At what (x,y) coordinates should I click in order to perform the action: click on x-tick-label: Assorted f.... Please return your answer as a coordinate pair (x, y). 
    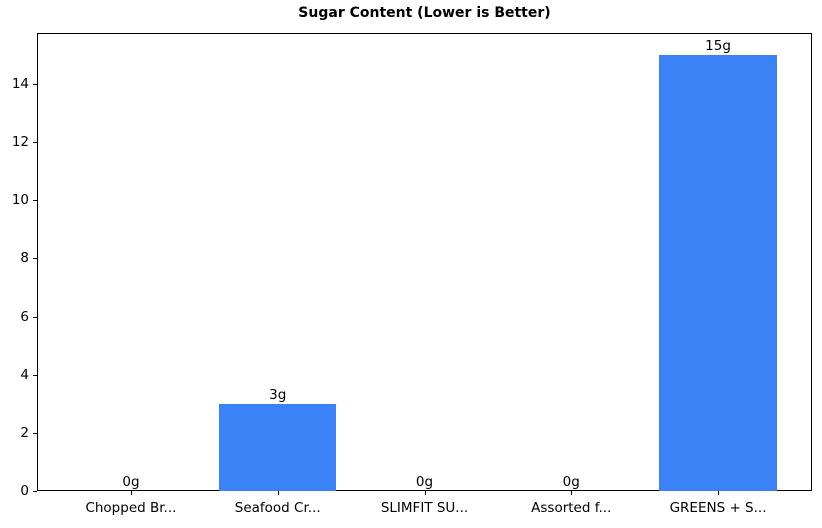
    Looking at the image, I should click on (571, 508).